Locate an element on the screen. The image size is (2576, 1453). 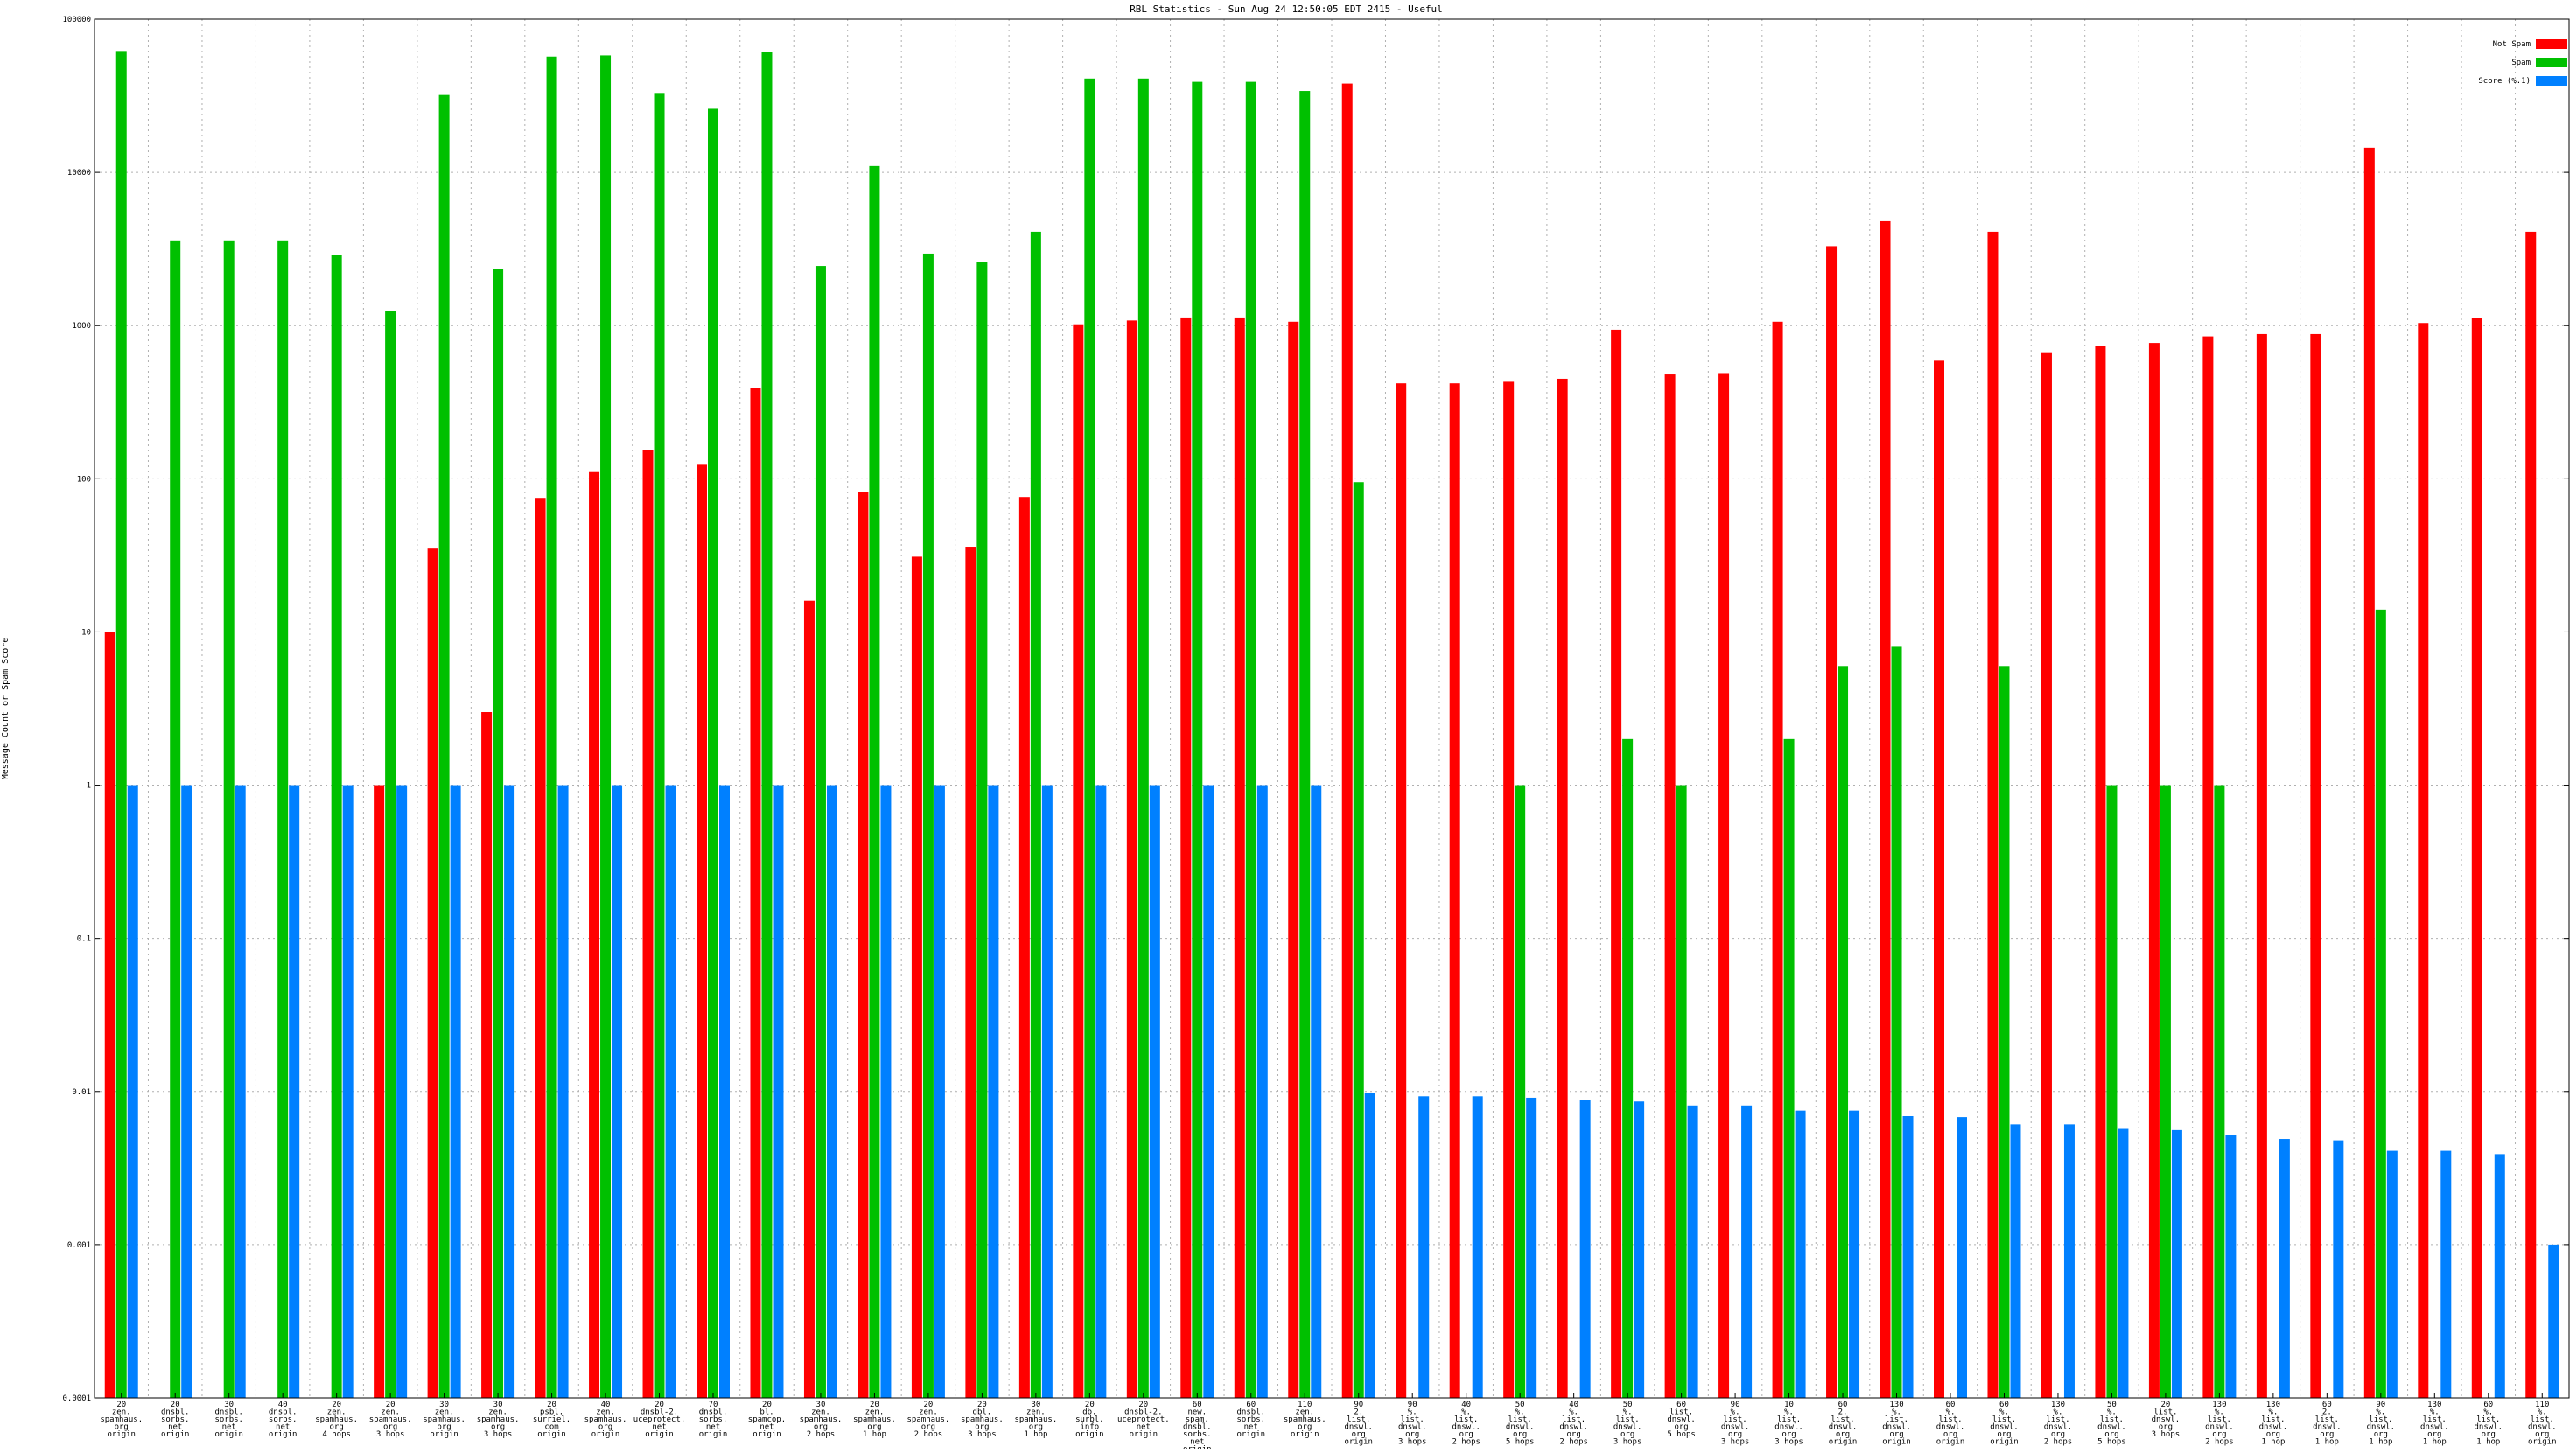
x-category-label: 60 2. list. dnswl. org 1 hop is located at coordinates (2327, 1424).